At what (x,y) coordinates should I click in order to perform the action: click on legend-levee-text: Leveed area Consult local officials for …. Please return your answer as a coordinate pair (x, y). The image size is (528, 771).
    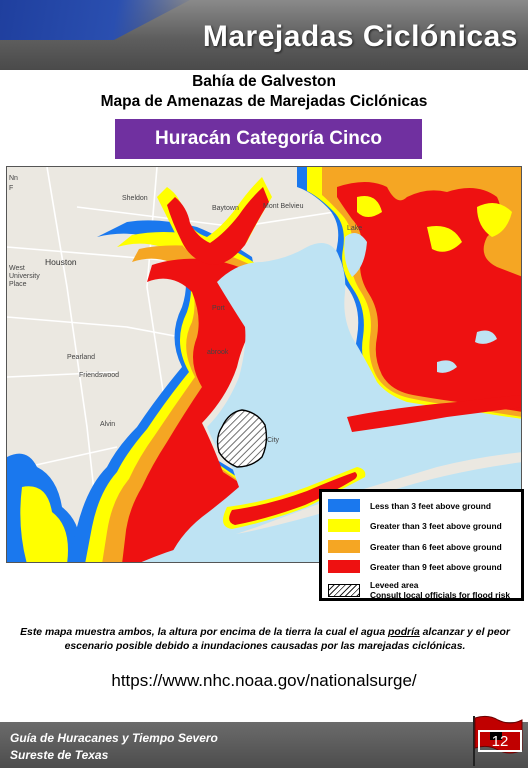
    Looking at the image, I should click on (440, 590).